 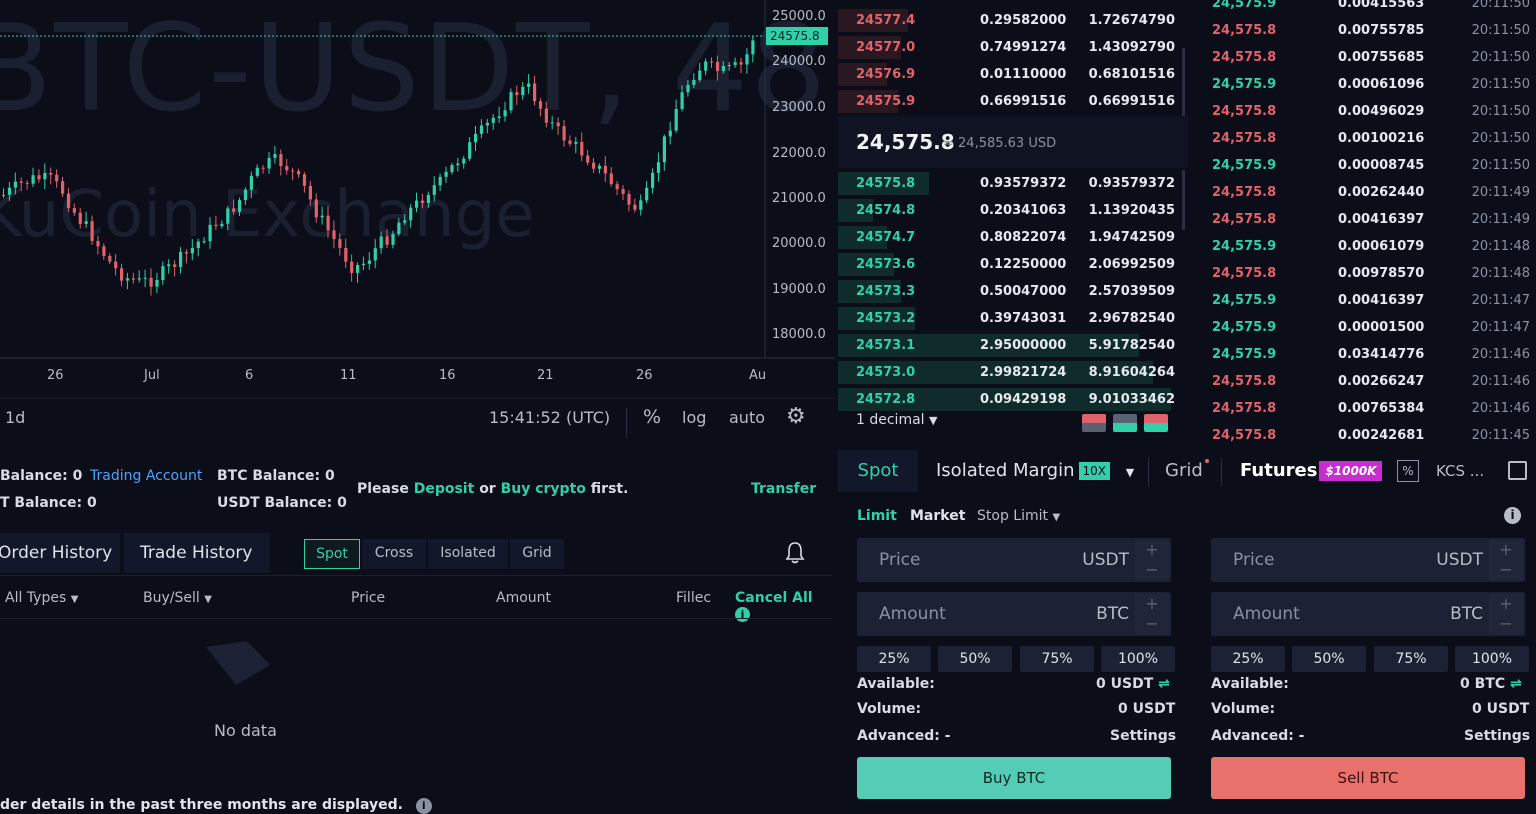 What do you see at coordinates (1014, 778) in the screenshot?
I see `buy-btc-button: Buy BTC` at bounding box center [1014, 778].